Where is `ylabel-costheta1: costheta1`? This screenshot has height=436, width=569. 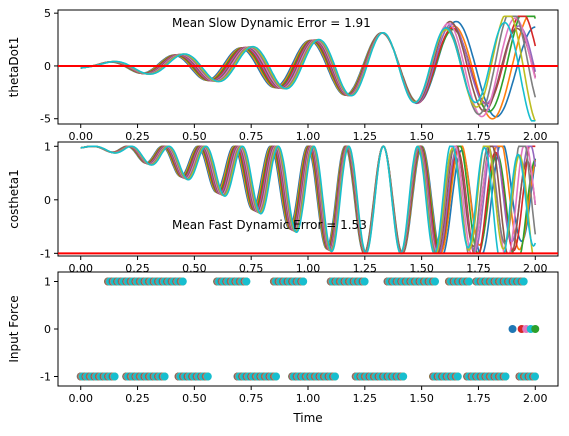
ylabel-costheta1: costheta1 is located at coordinates (14, 199).